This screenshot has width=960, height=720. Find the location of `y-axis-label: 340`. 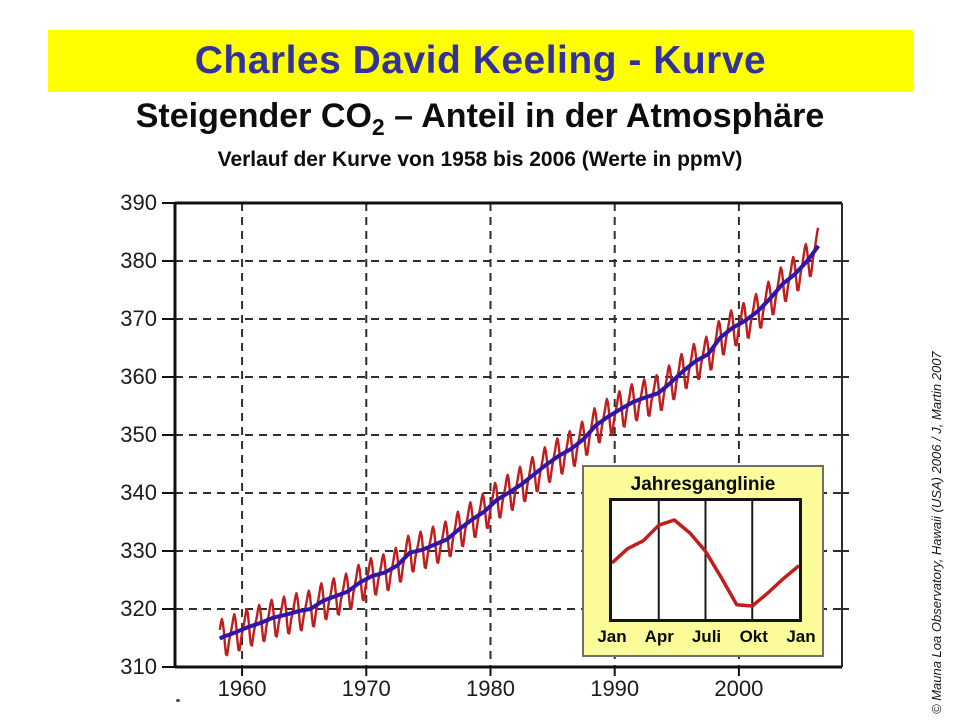

y-axis-label: 340 is located at coordinates (138, 492).